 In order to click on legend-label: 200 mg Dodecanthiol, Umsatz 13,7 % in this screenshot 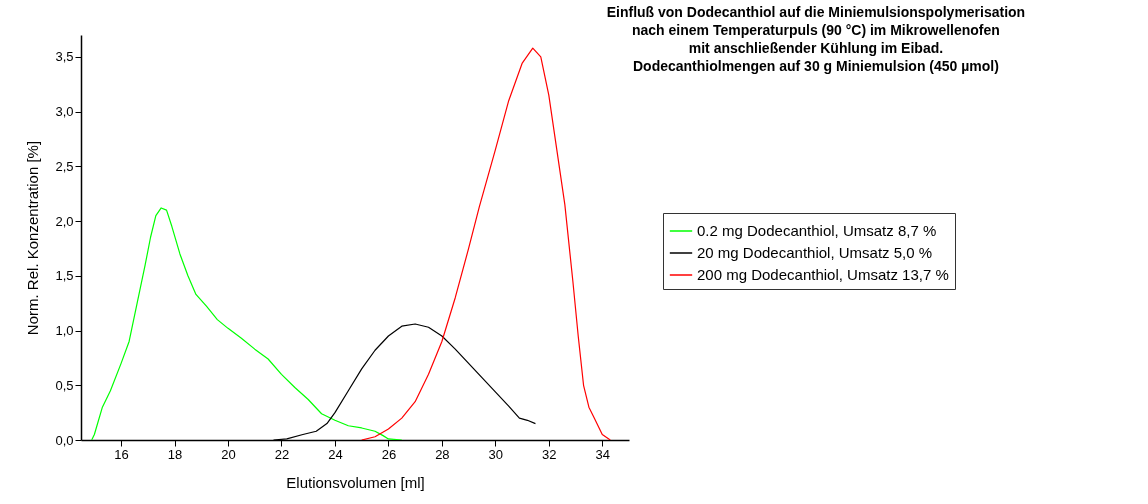, I will do `click(823, 274)`.